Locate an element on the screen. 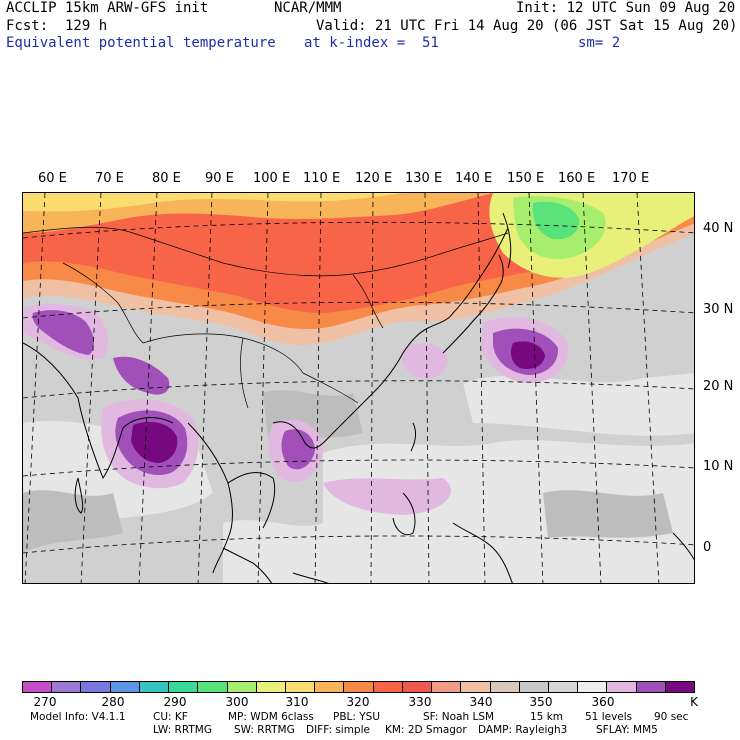  colorbar-tick: 340 is located at coordinates (481, 702).